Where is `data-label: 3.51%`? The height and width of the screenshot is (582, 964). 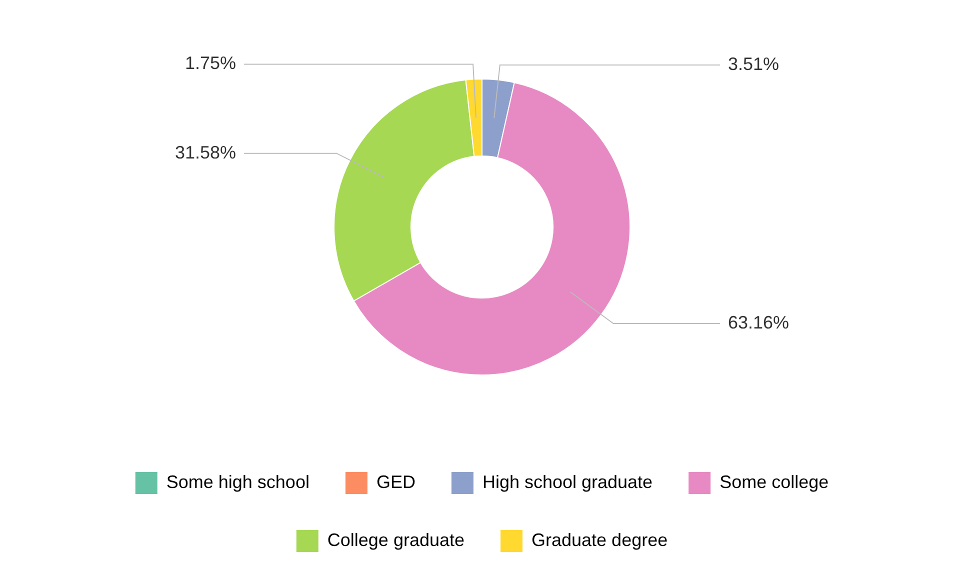
data-label: 3.51% is located at coordinates (754, 64).